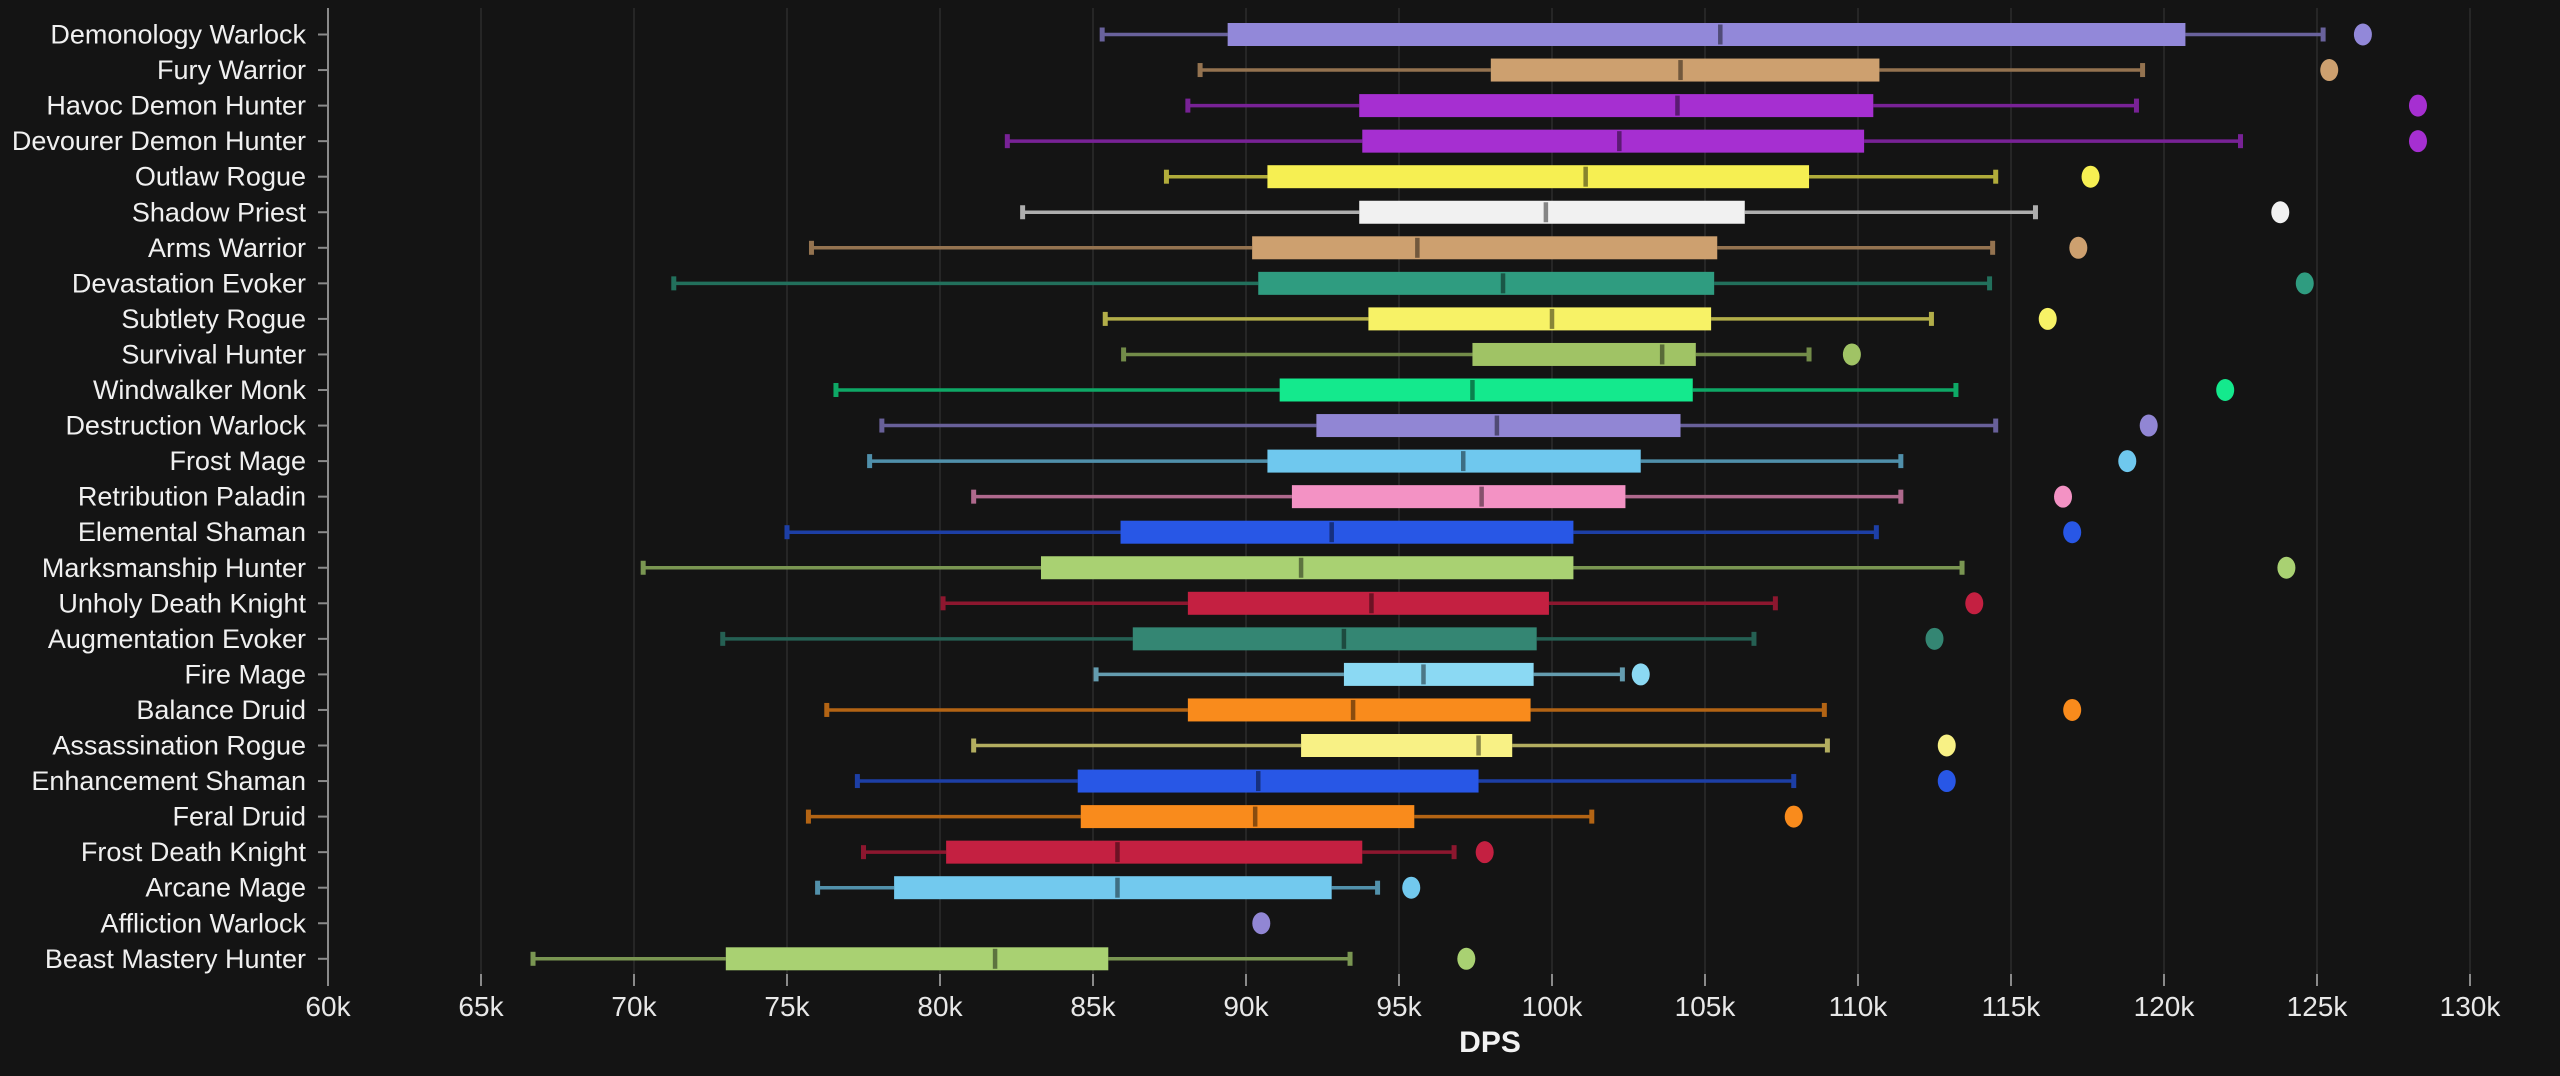 This screenshot has width=2560, height=1076. What do you see at coordinates (213, 354) in the screenshot?
I see `y-axis-label: Survival Hunter` at bounding box center [213, 354].